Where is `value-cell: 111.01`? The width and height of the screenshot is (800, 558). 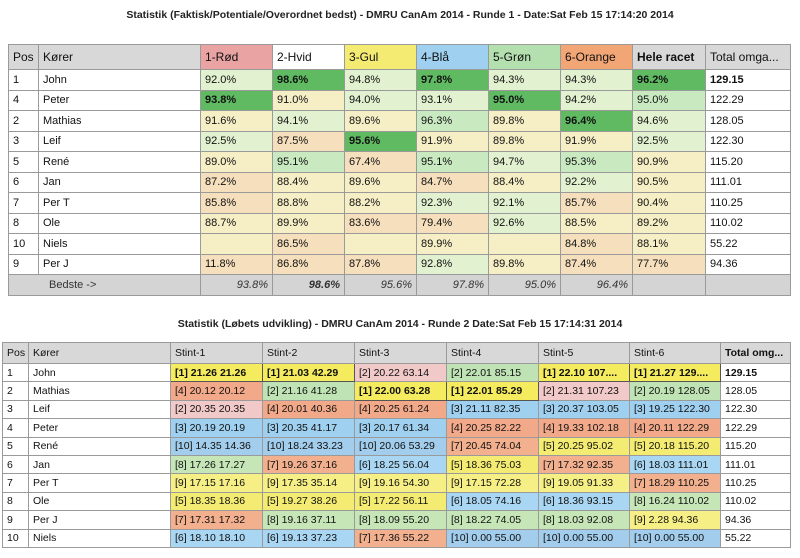 value-cell: 111.01 is located at coordinates (748, 182).